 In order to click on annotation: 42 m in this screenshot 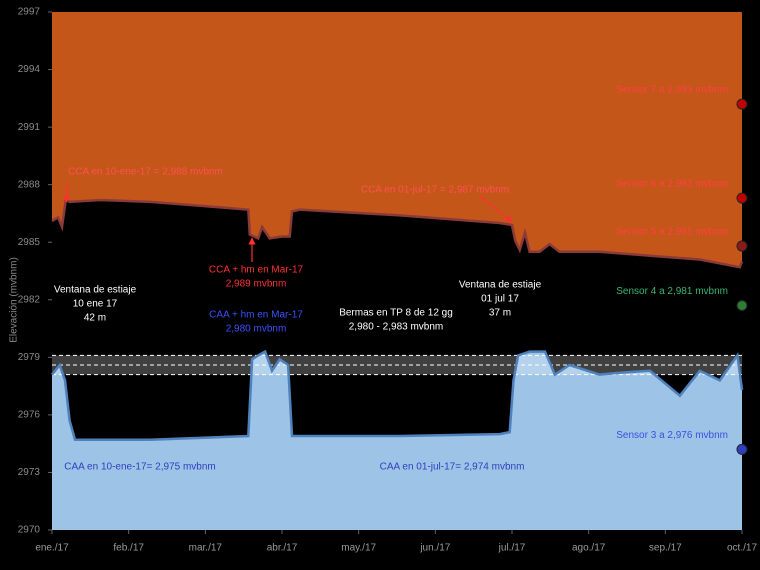, I will do `click(95, 318)`.